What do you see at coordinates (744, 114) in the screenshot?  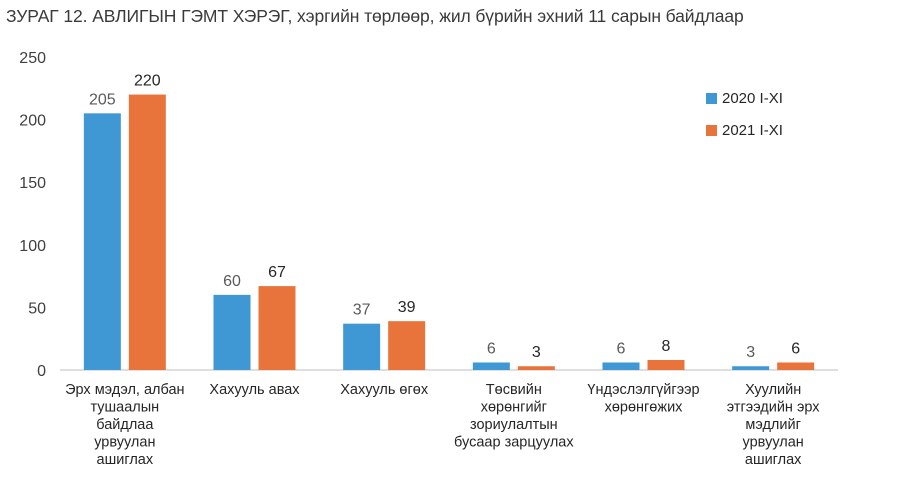 I see `legend: 2020 I-XI 2021 I-XI` at bounding box center [744, 114].